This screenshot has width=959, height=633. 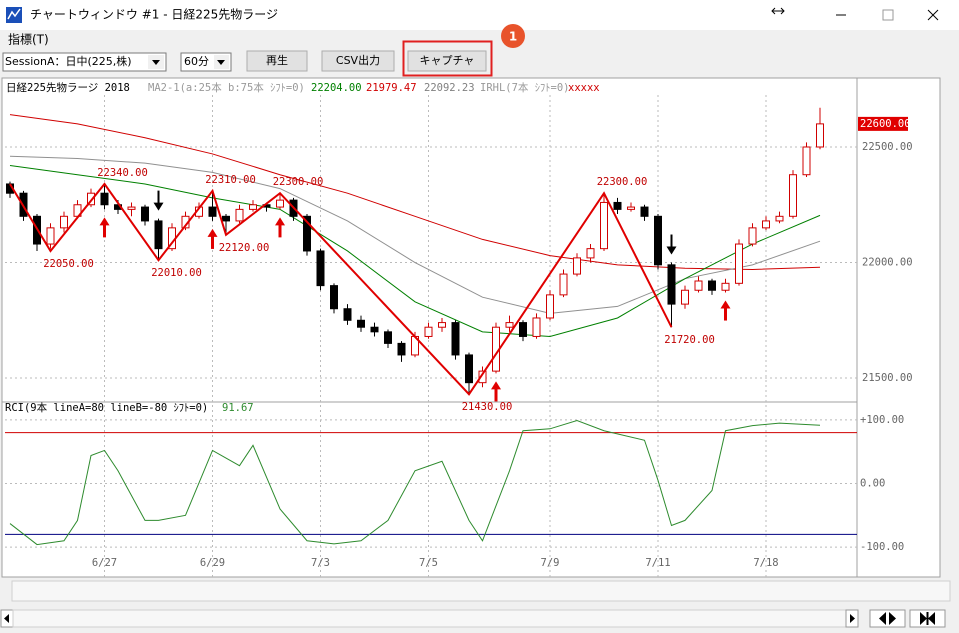 What do you see at coordinates (391, 88) in the screenshot?
I see `indicator-value: 21979.47` at bounding box center [391, 88].